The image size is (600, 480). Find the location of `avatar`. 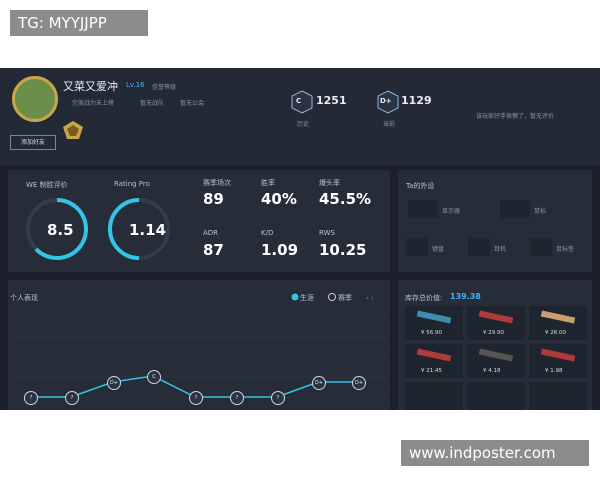

avatar is located at coordinates (35, 99).